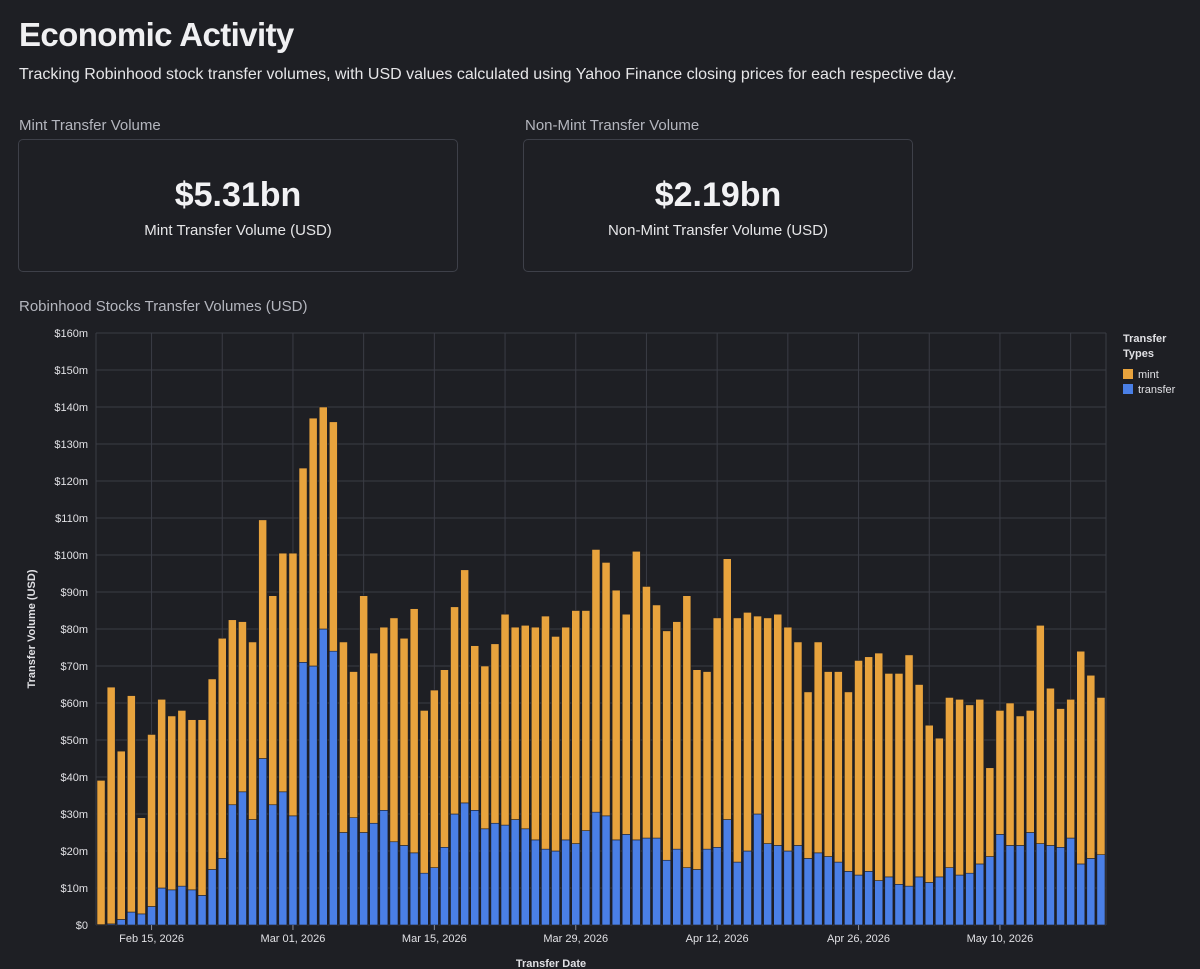 This screenshot has height=969, width=1200. I want to click on y-tick-label: $90m, so click(74, 593).